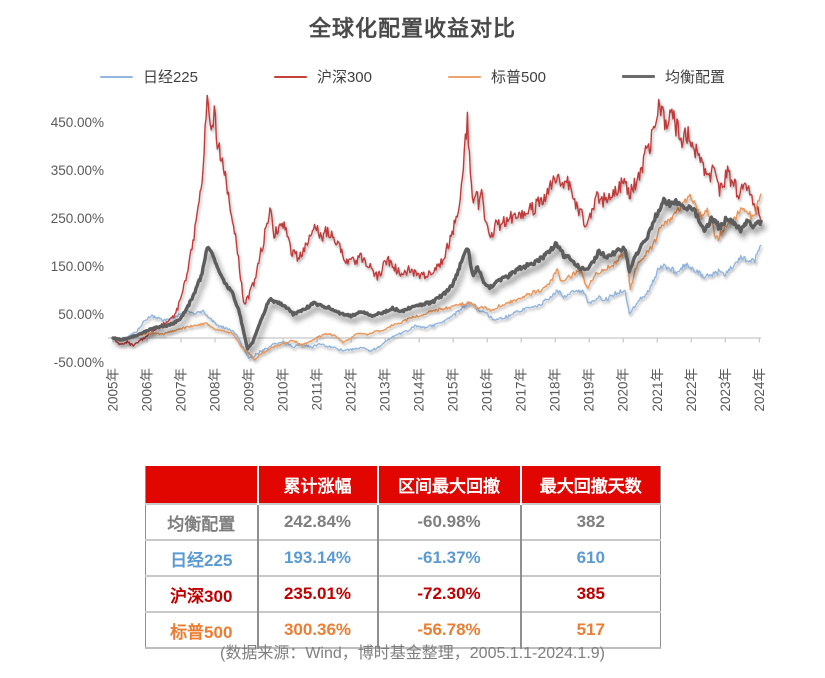  What do you see at coordinates (317, 389) in the screenshot?
I see `x-axis-label: 2011年` at bounding box center [317, 389].